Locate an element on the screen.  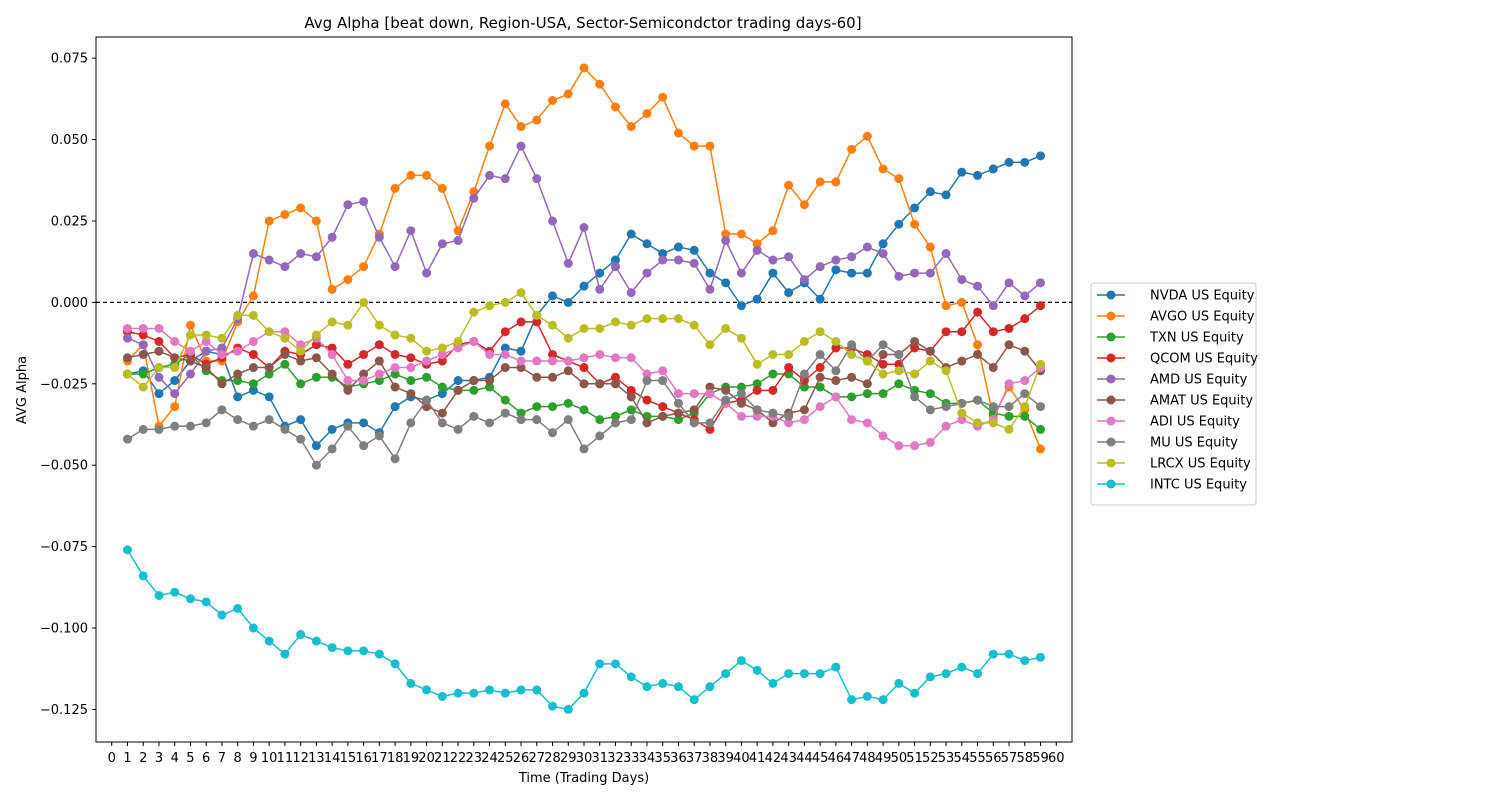
y-tick-label: −0.100 is located at coordinates (64, 629).